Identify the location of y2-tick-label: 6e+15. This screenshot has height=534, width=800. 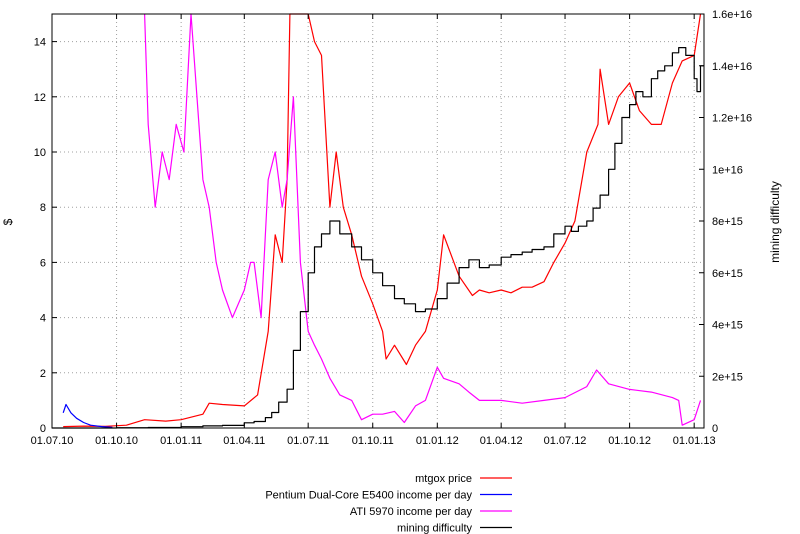
(727, 274).